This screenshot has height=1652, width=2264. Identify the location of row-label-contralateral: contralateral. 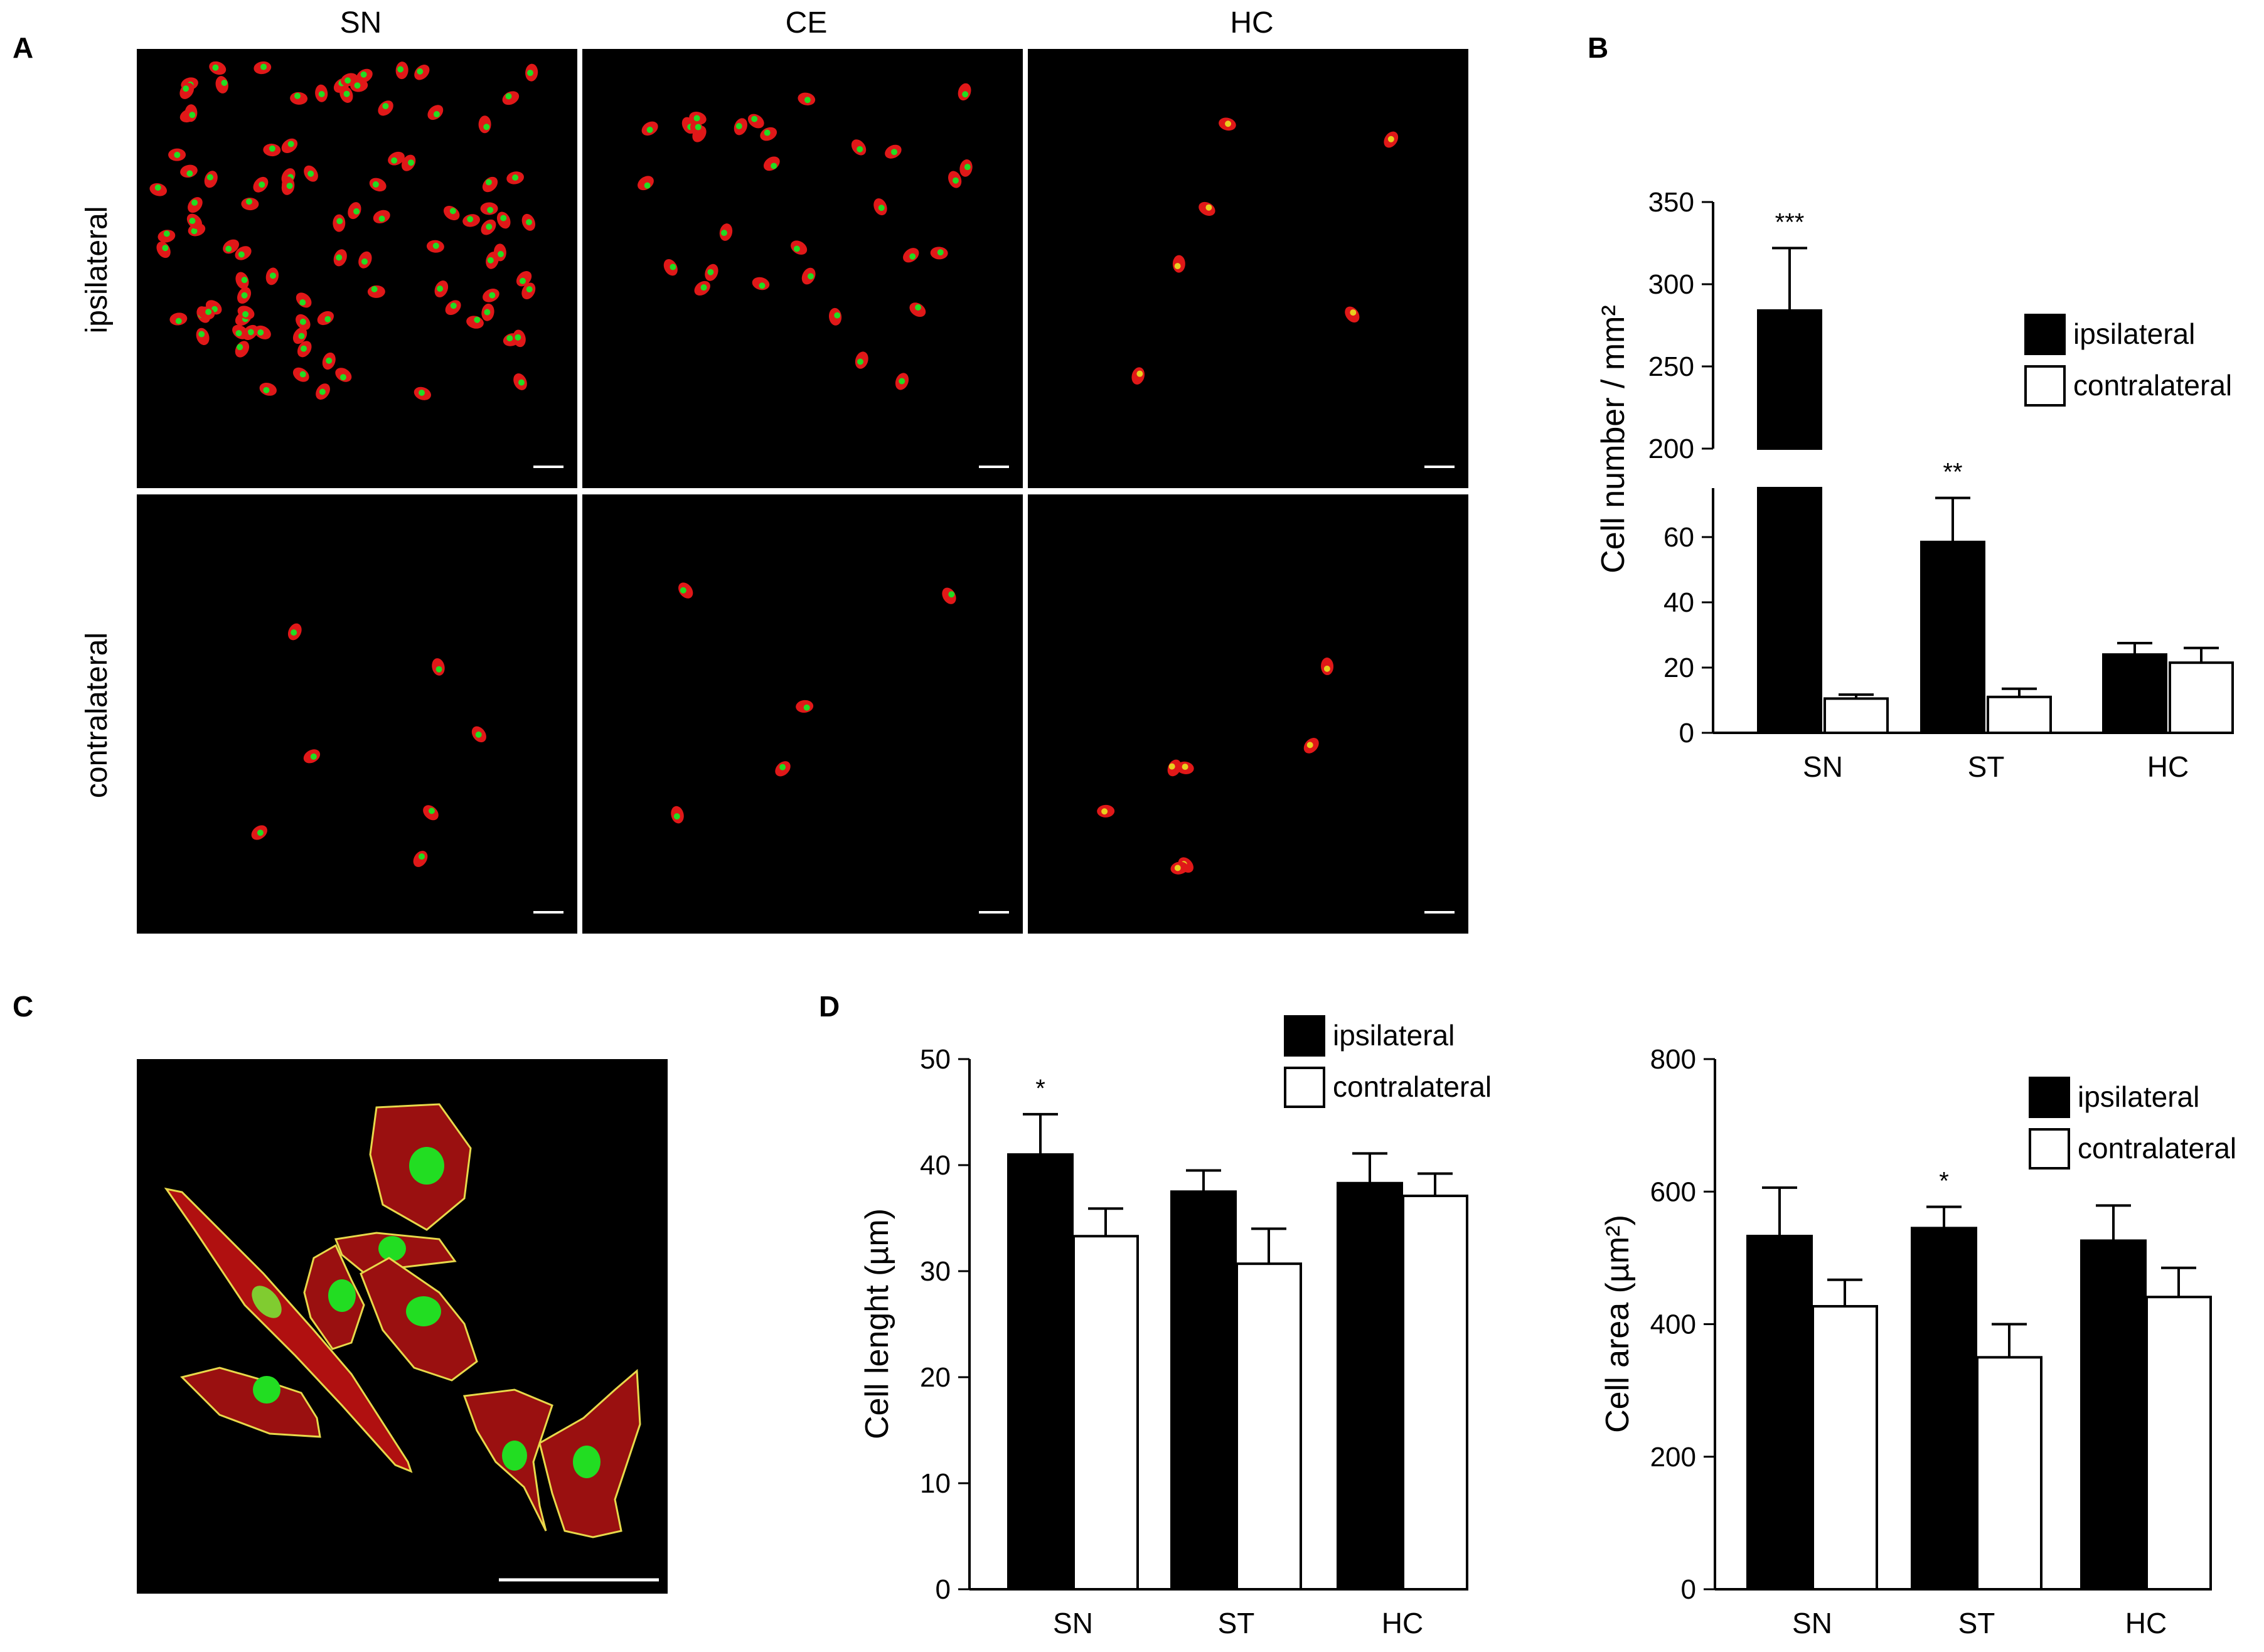
(97, 715).